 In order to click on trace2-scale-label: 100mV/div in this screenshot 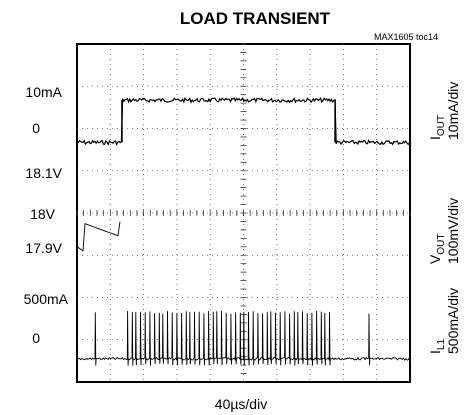, I will do `click(453, 231)`.